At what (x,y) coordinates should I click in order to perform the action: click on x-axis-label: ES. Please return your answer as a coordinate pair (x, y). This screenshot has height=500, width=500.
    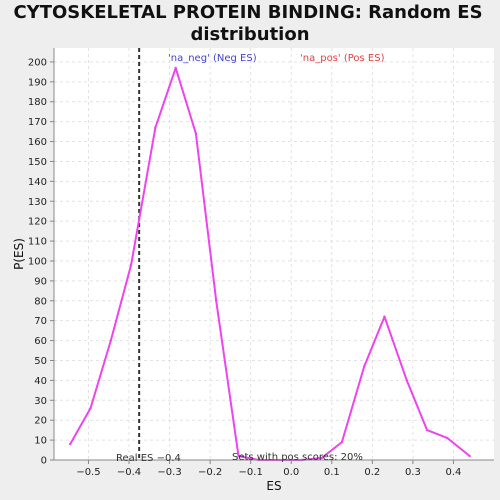
    Looking at the image, I should click on (273, 486).